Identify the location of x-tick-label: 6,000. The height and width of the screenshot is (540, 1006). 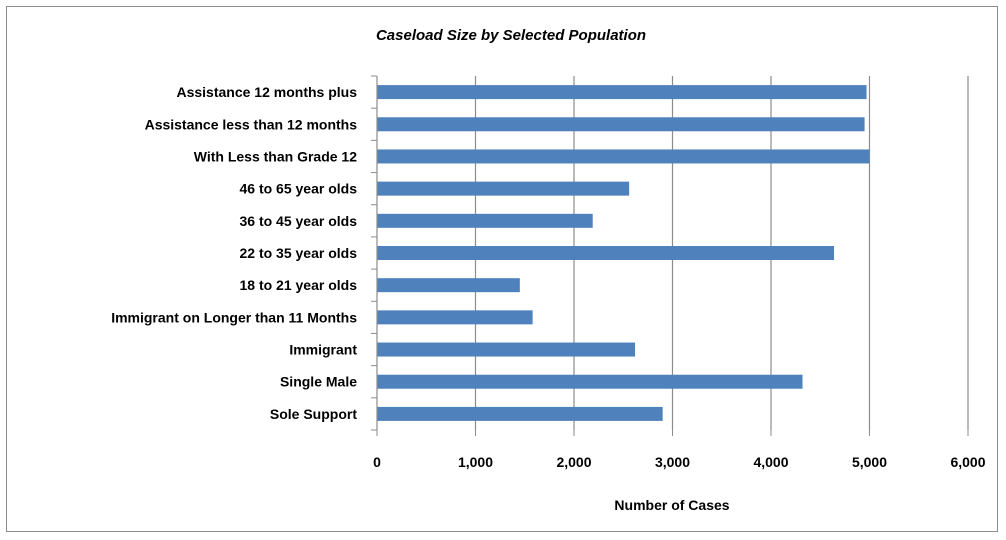
(967, 462).